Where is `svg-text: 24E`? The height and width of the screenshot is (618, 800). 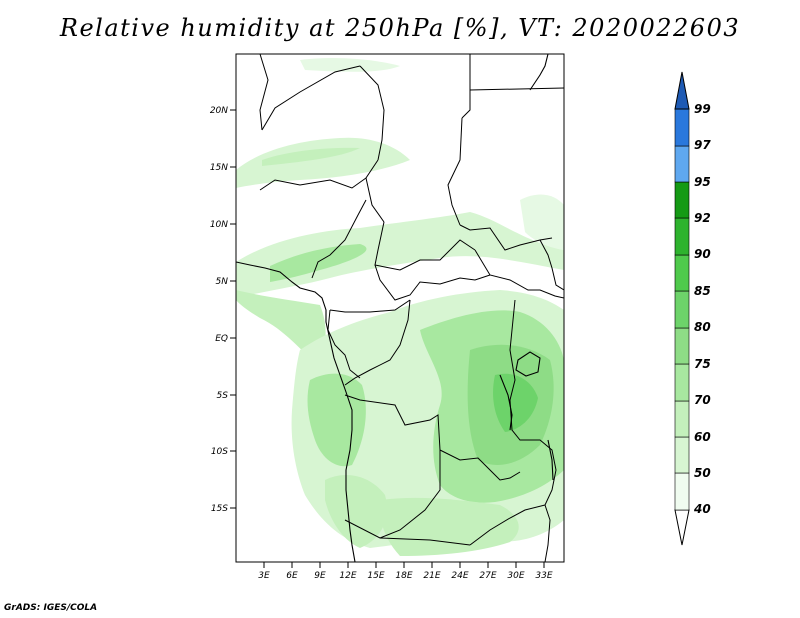
svg-text: 24E is located at coordinates (459, 576).